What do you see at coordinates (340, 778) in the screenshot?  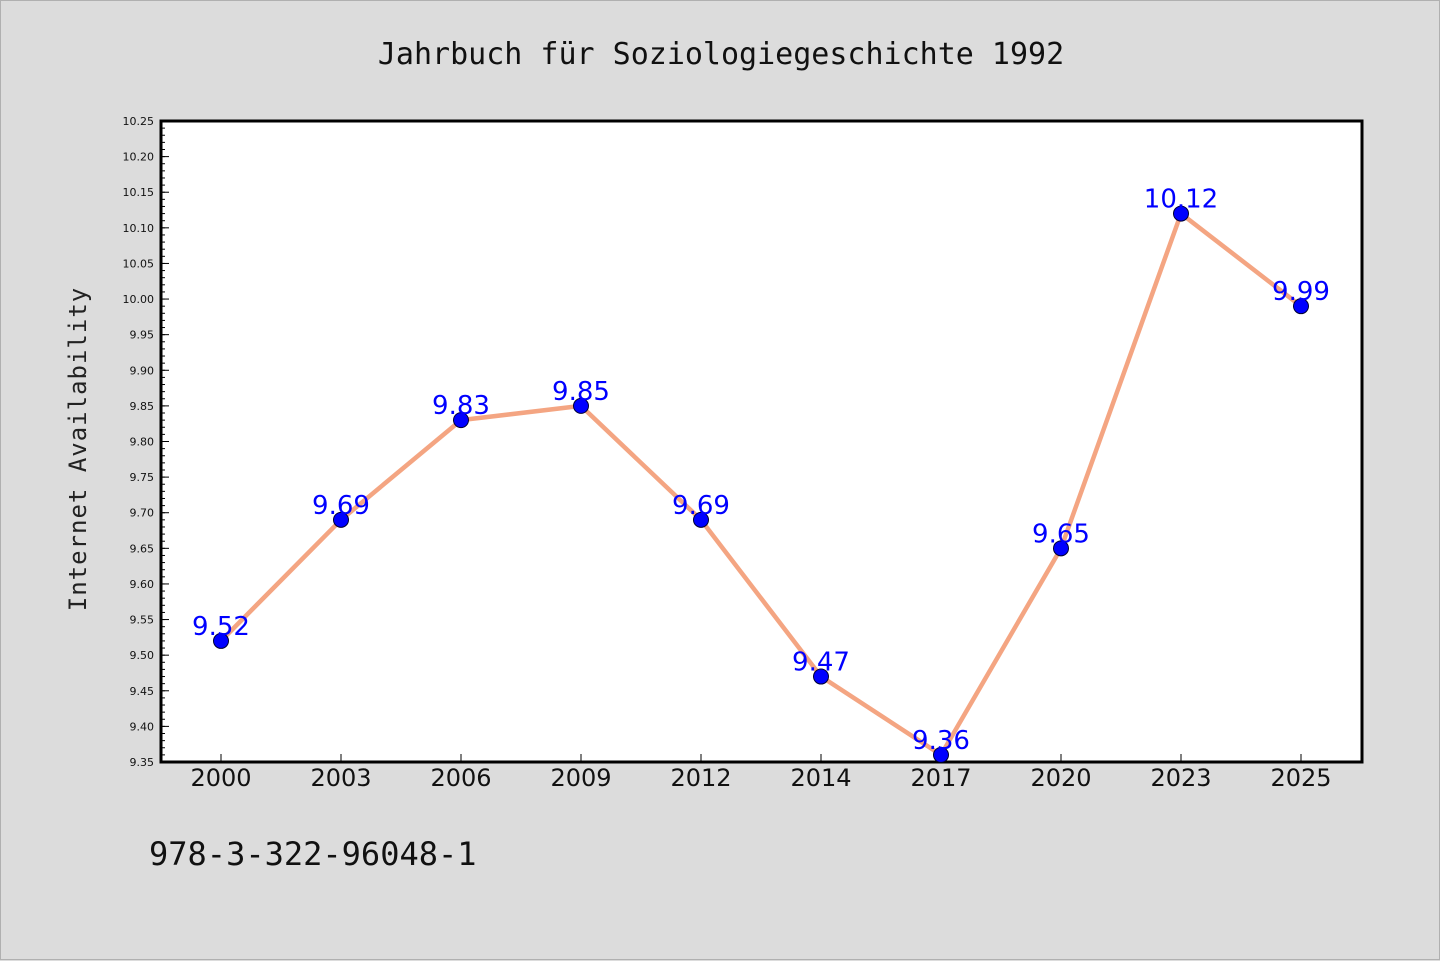 I see `x-tick-label: 2003` at bounding box center [340, 778].